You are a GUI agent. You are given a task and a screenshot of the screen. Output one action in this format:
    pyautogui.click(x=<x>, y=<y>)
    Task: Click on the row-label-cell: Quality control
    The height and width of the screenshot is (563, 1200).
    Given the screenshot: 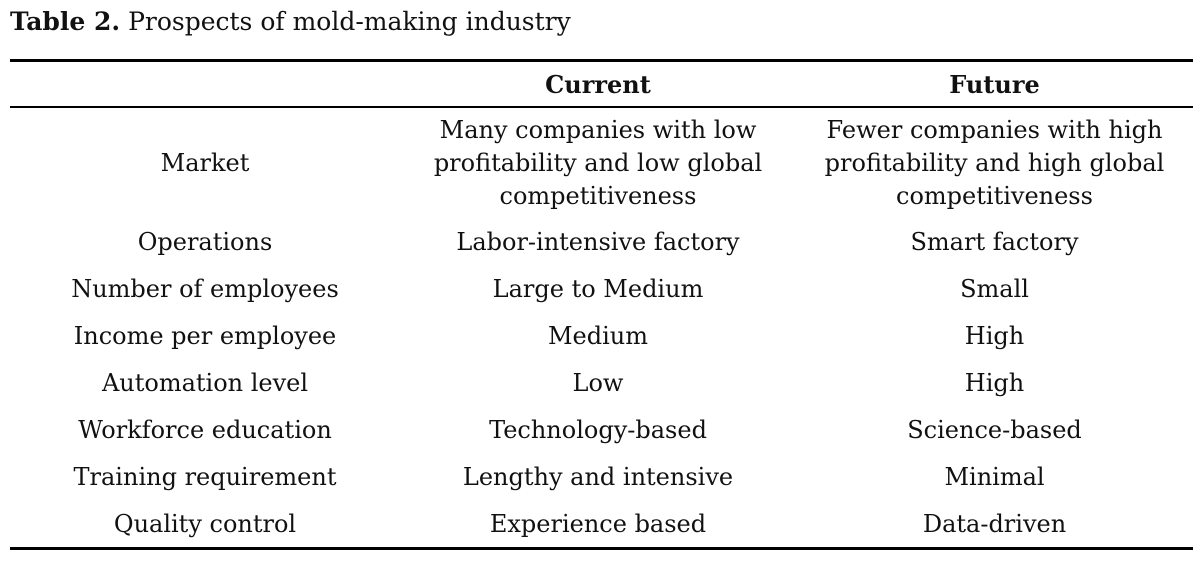 What is the action you would take?
    pyautogui.click(x=205, y=523)
    